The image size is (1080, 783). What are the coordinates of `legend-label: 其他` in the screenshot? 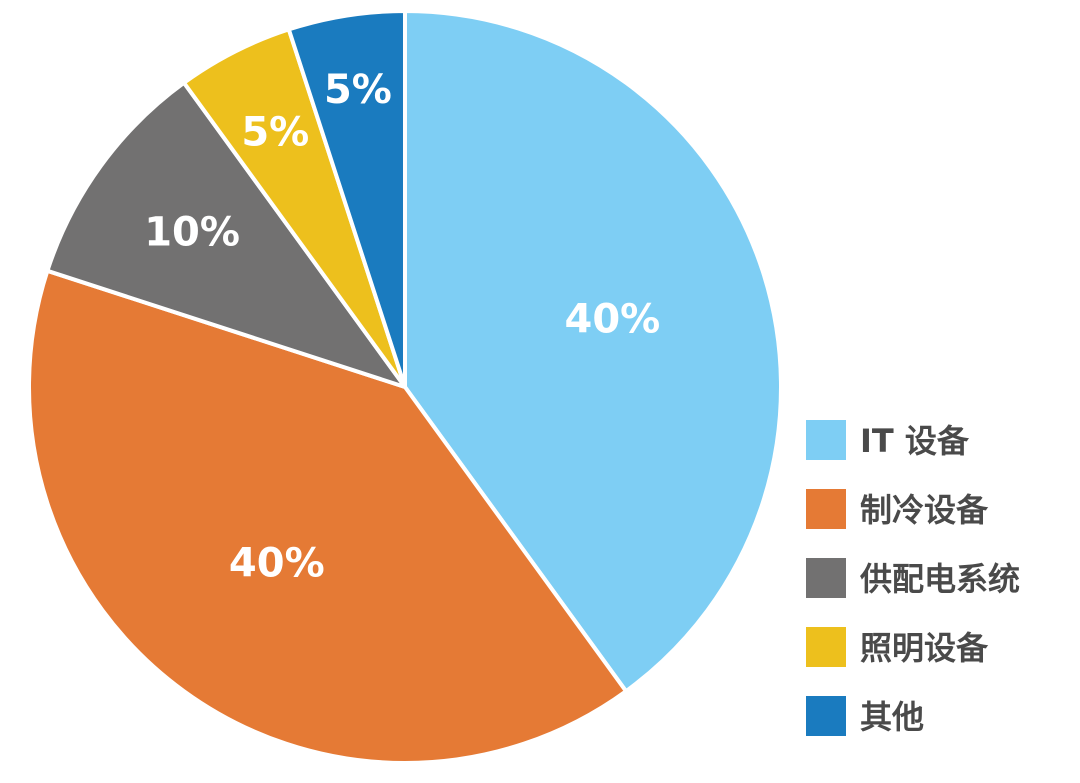 It's located at (892, 717).